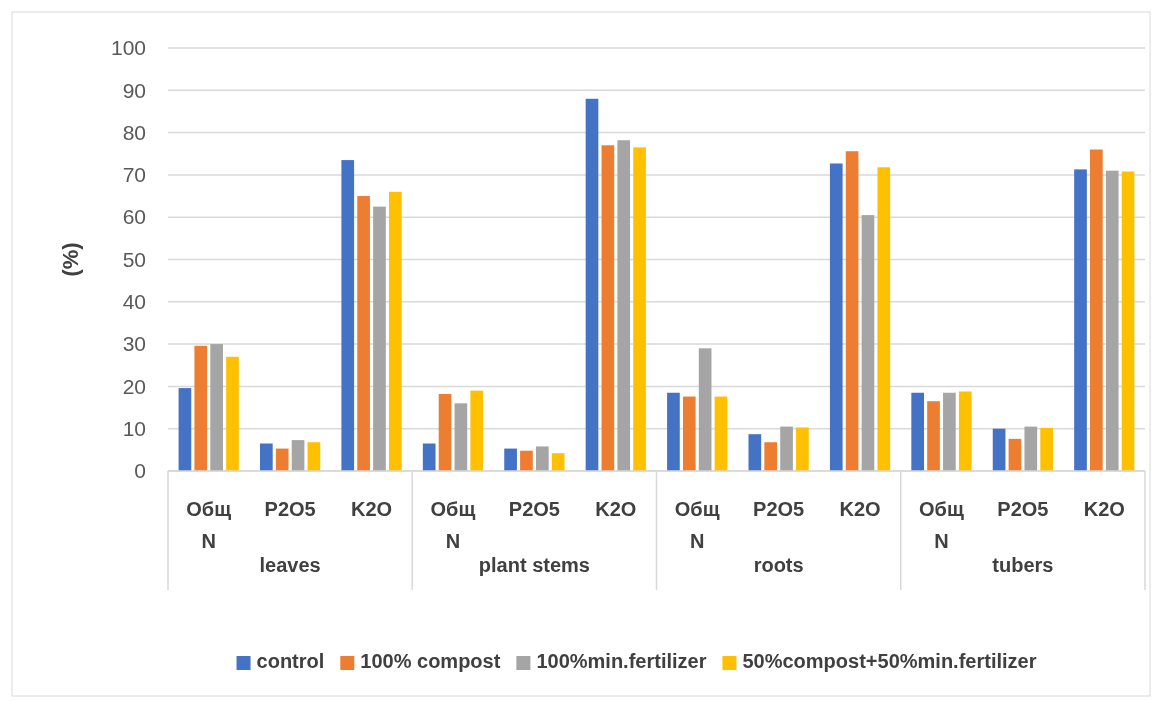 This screenshot has width=1154, height=701. I want to click on text: leaves, so click(290, 565).